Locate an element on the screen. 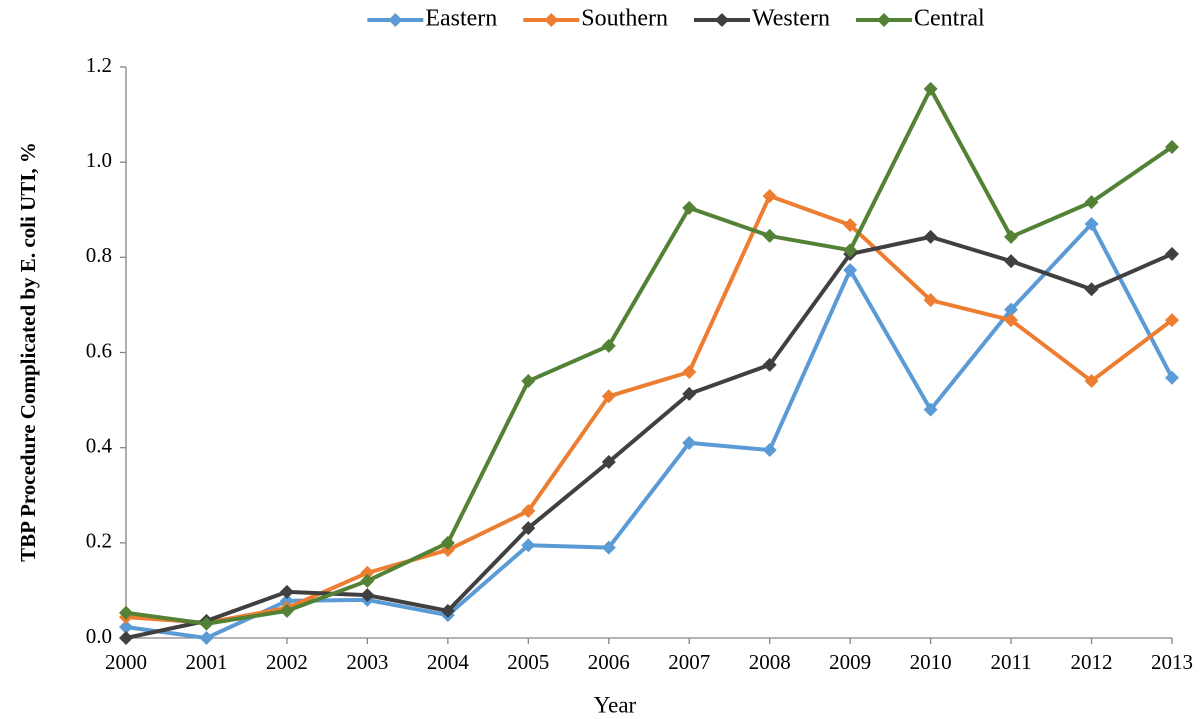 The width and height of the screenshot is (1203, 719). x-tick-label: 2009 is located at coordinates (850, 662).